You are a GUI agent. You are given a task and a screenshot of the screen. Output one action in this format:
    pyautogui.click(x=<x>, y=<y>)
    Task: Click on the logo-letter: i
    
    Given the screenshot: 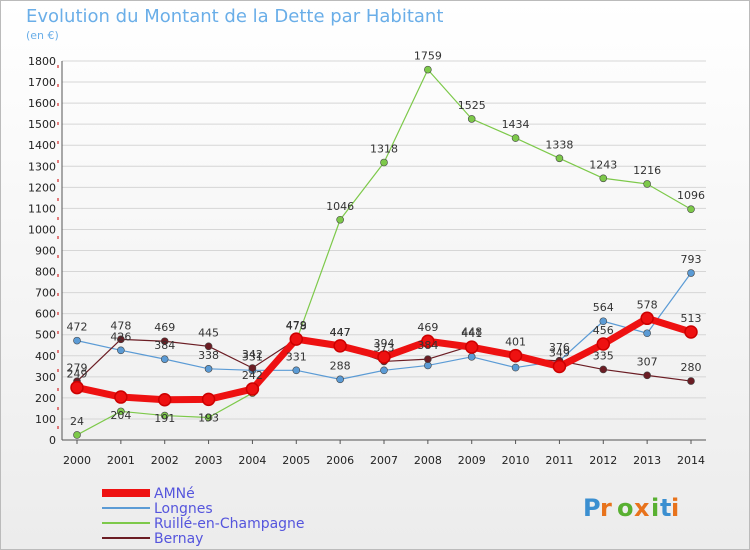 What is the action you would take?
    pyautogui.click(x=675, y=508)
    